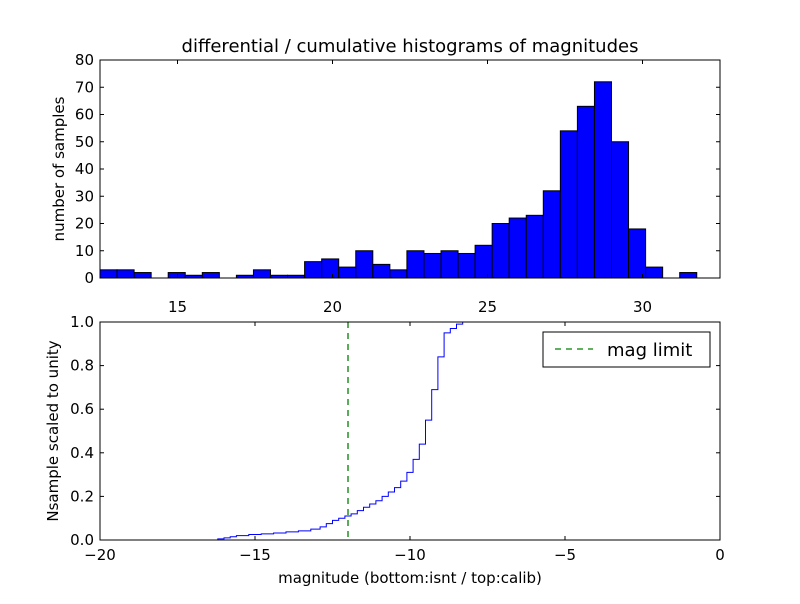 The height and width of the screenshot is (604, 800). I want to click on top-y-tick-label: 80, so click(84, 60).